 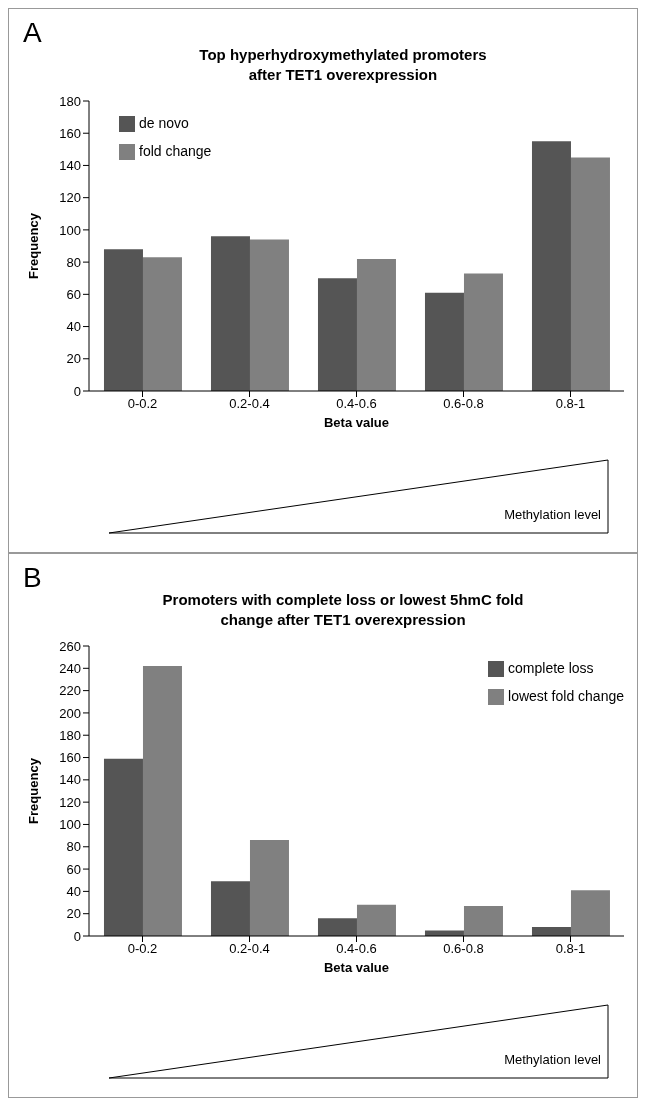 What do you see at coordinates (343, 65) in the screenshot?
I see `chart-title: Top hyperhydroxymethylated promoters after TET1 overexpression` at bounding box center [343, 65].